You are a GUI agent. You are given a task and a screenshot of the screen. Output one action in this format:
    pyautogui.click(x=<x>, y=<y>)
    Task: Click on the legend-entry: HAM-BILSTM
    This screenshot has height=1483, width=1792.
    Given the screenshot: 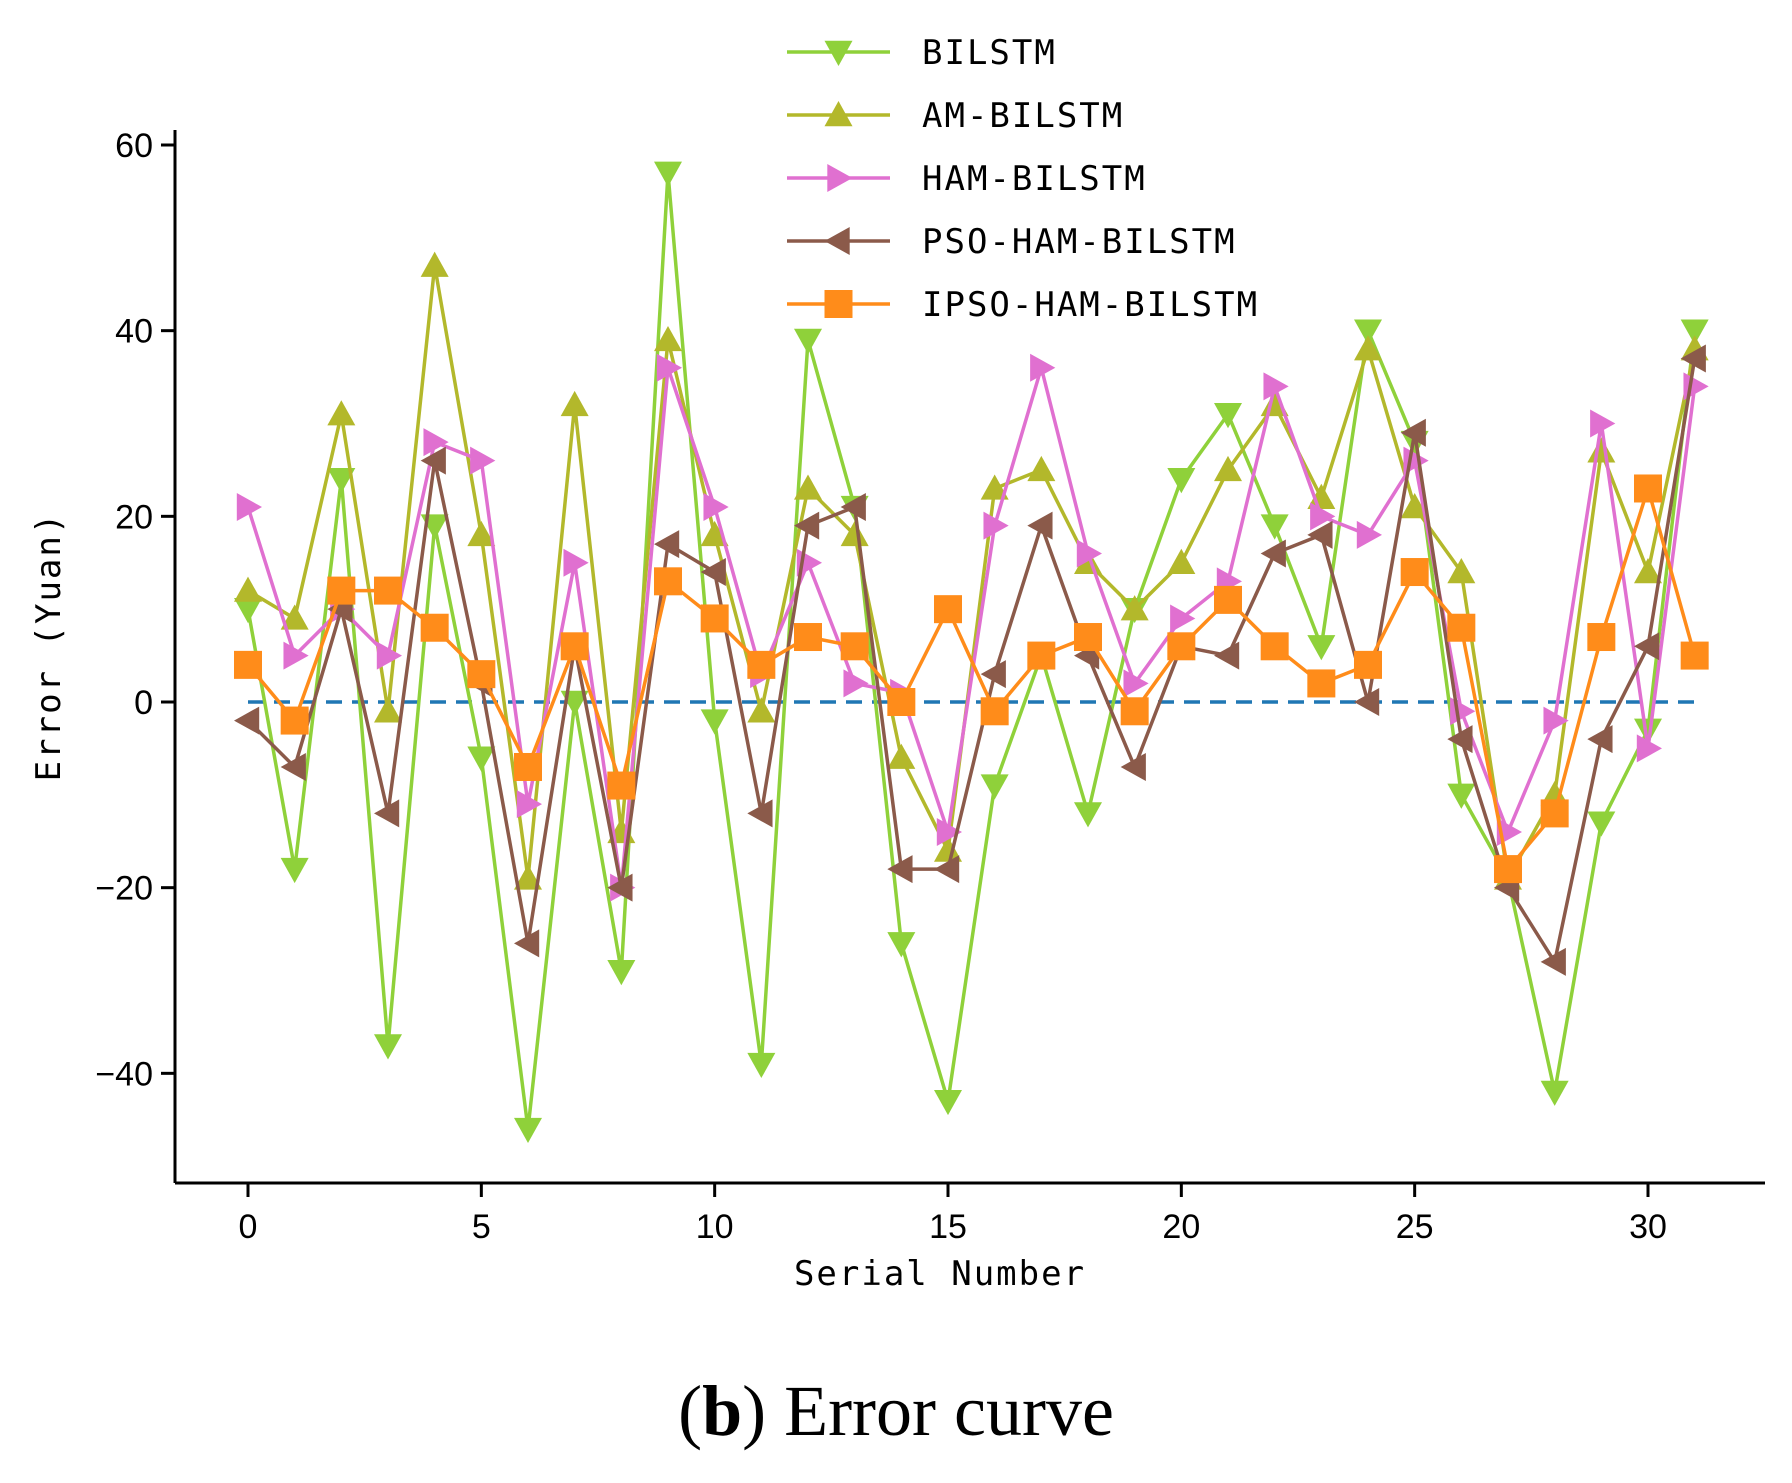 What is the action you would take?
    pyautogui.click(x=967, y=179)
    